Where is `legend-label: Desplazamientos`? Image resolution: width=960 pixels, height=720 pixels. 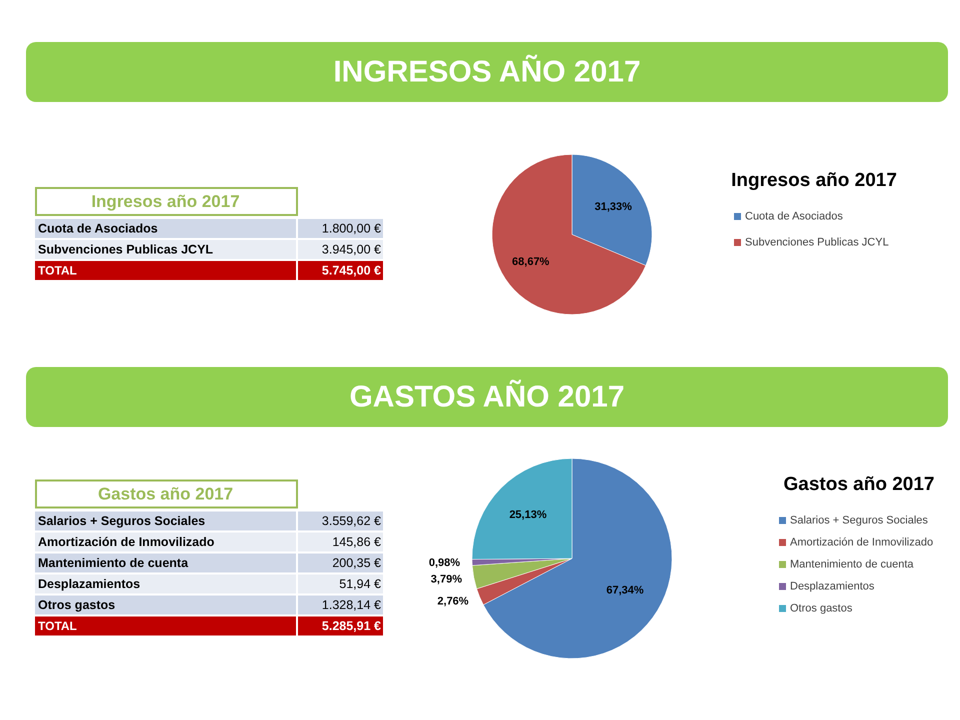
legend-label: Desplazamientos is located at coordinates (832, 586).